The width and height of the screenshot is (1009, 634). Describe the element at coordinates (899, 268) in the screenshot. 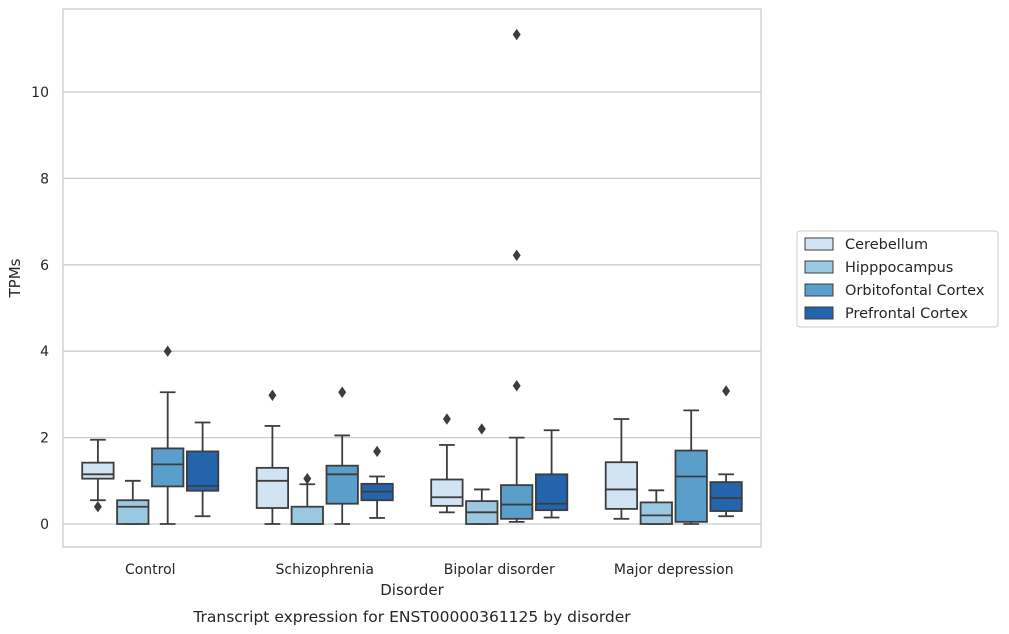

I see `legend-label: Hipppocampus` at that location.